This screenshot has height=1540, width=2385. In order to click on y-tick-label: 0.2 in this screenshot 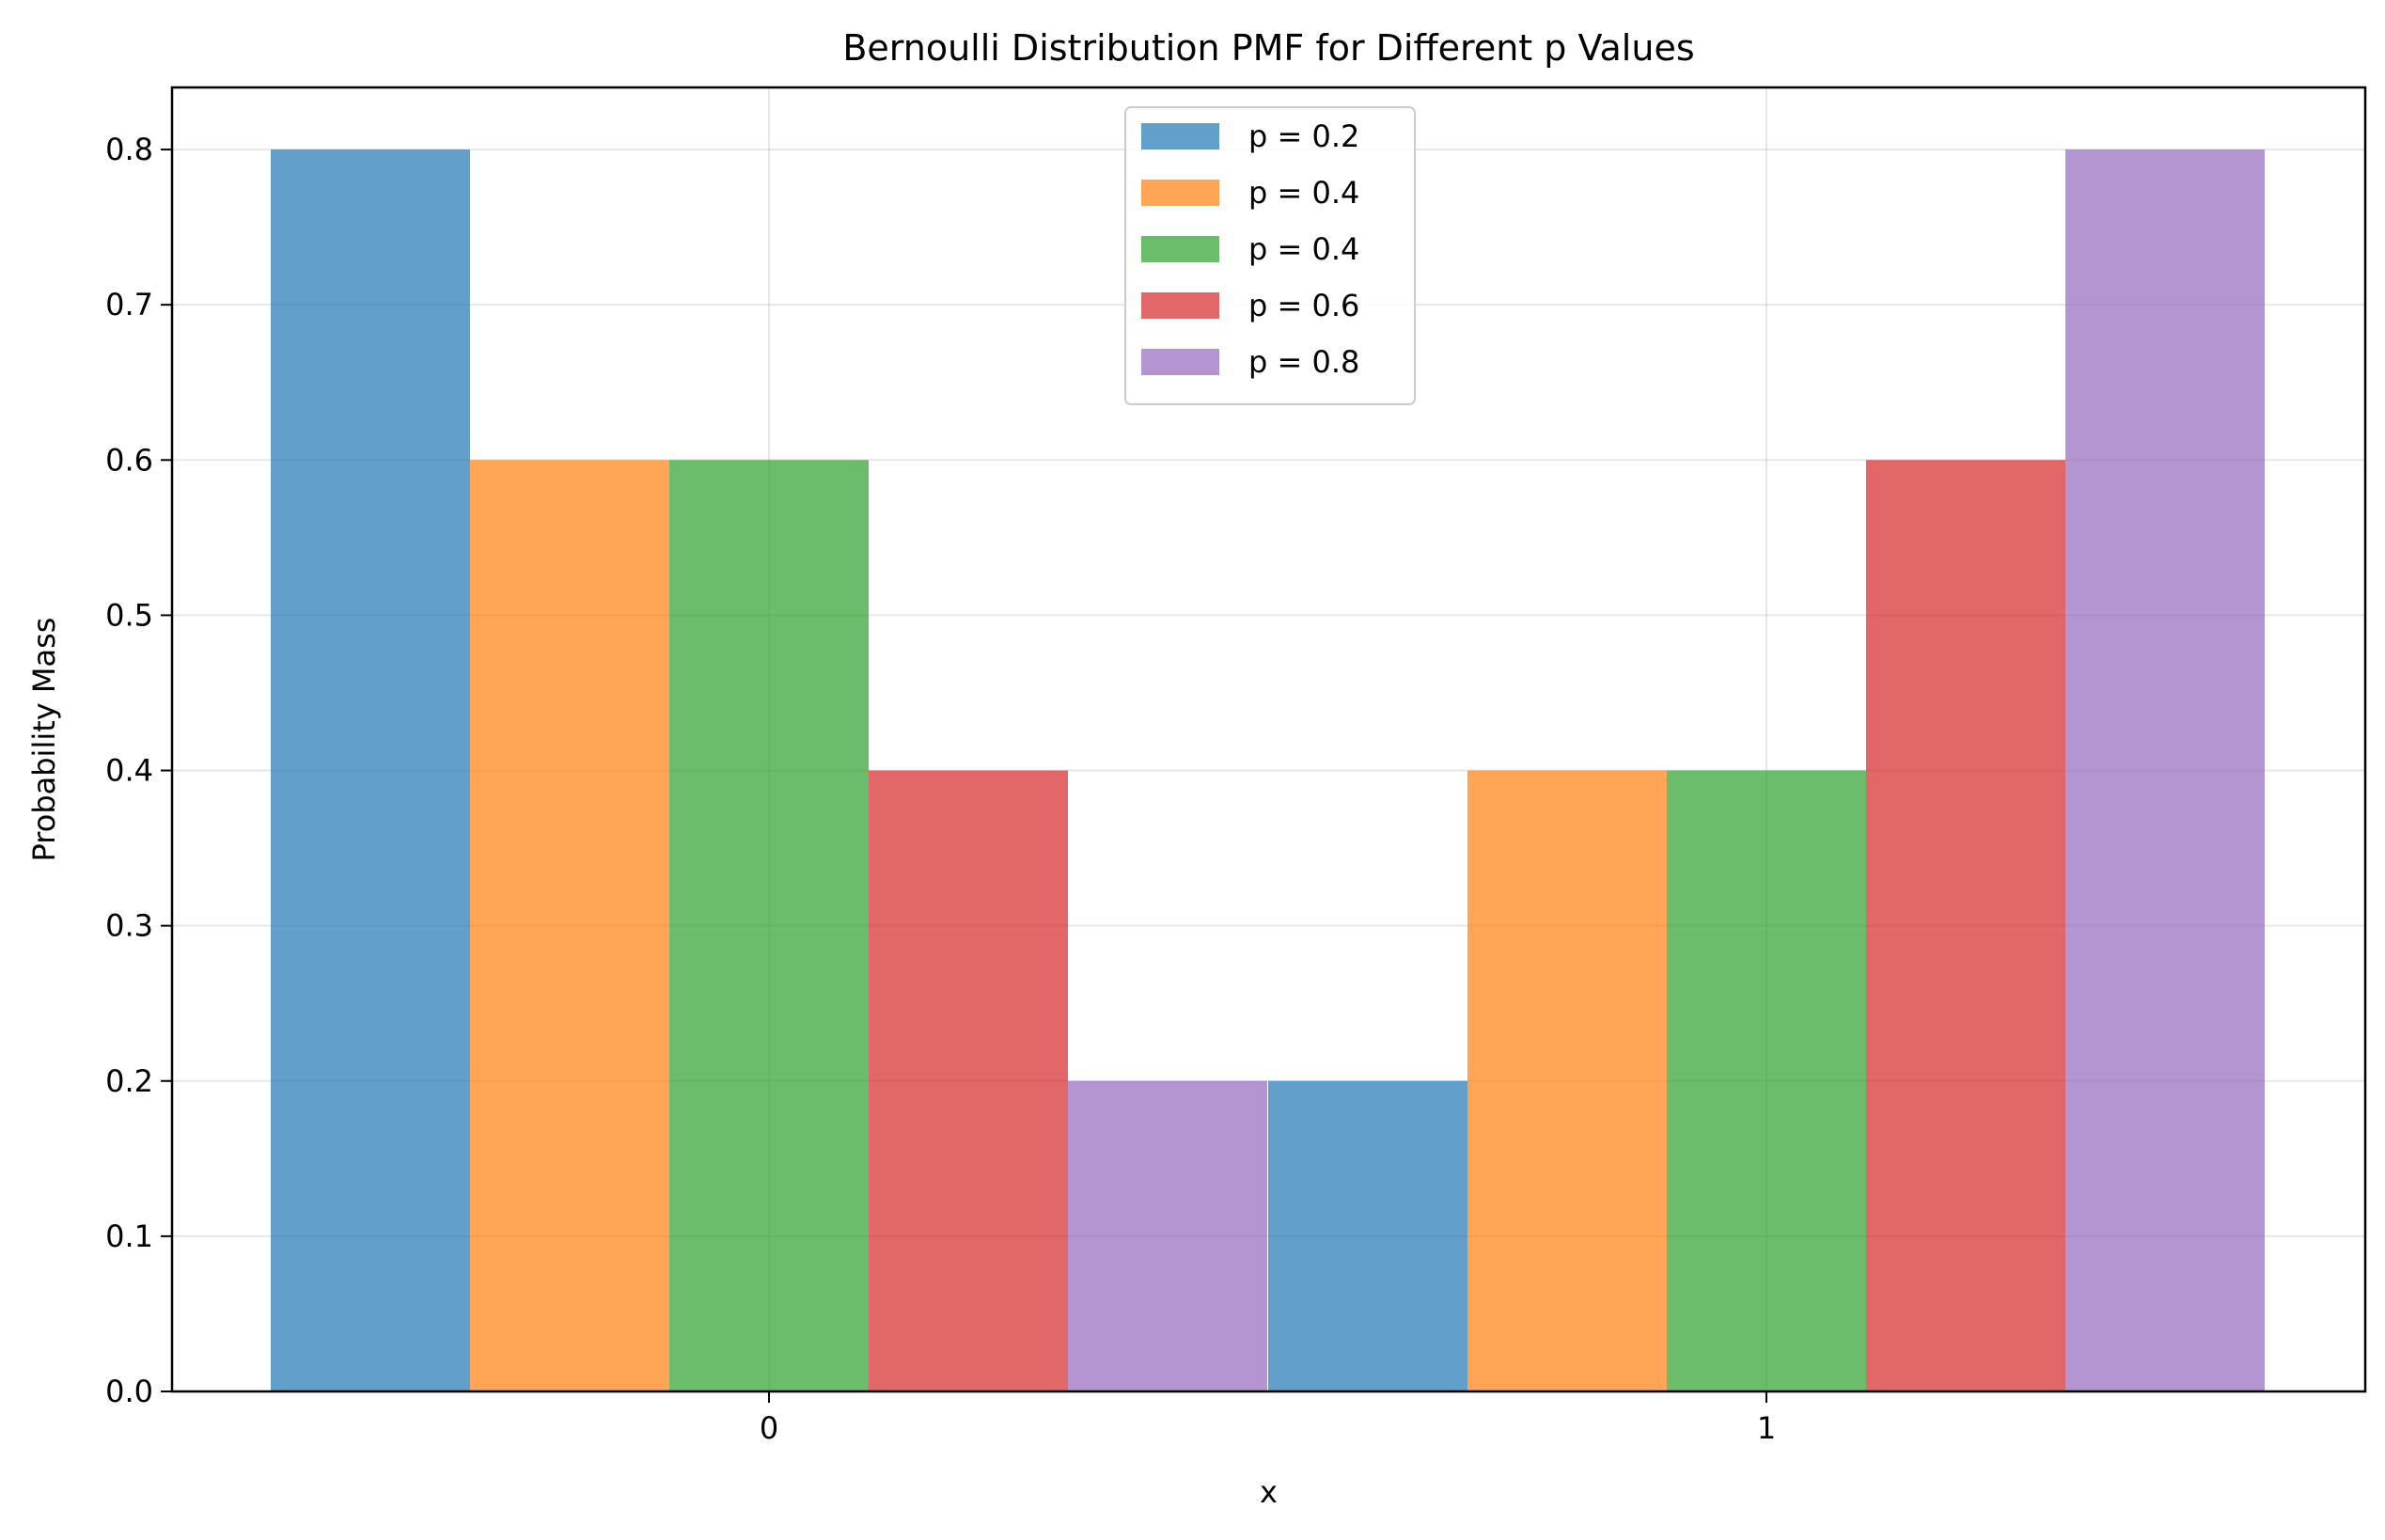, I will do `click(129, 1081)`.